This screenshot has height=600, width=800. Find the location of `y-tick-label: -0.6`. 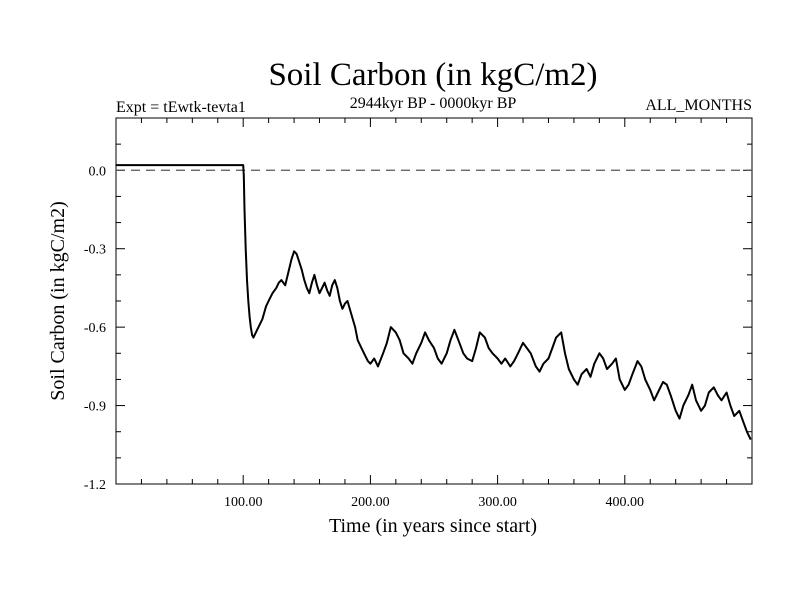

y-tick-label: -0.6 is located at coordinates (95, 328).